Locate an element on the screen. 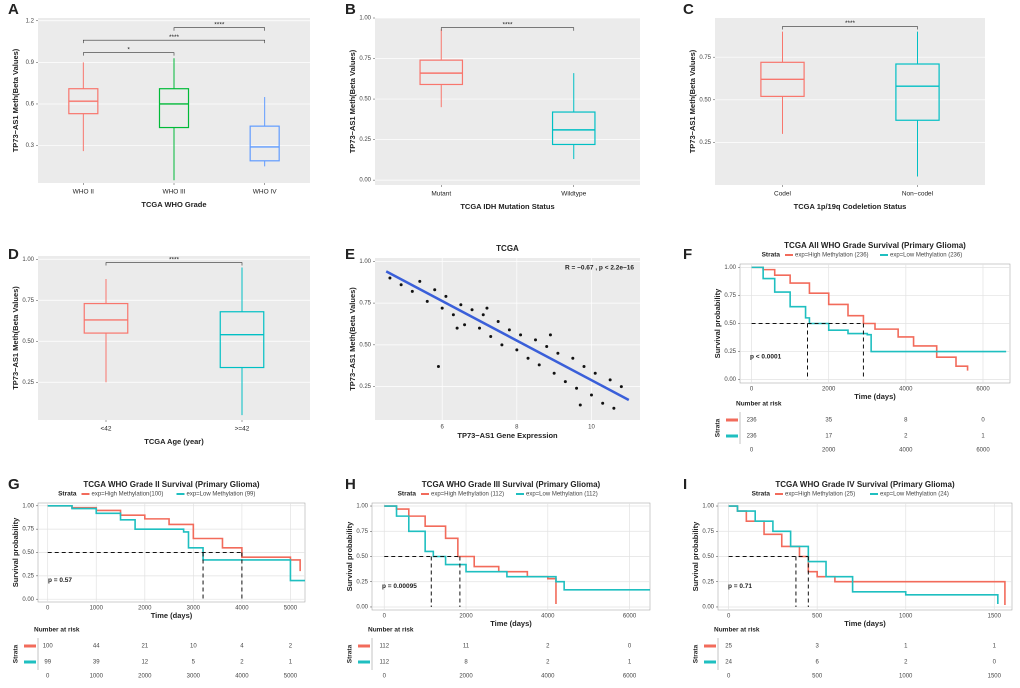 The width and height of the screenshot is (1020, 688). y-tick-label: 1.00 is located at coordinates (365, 19).